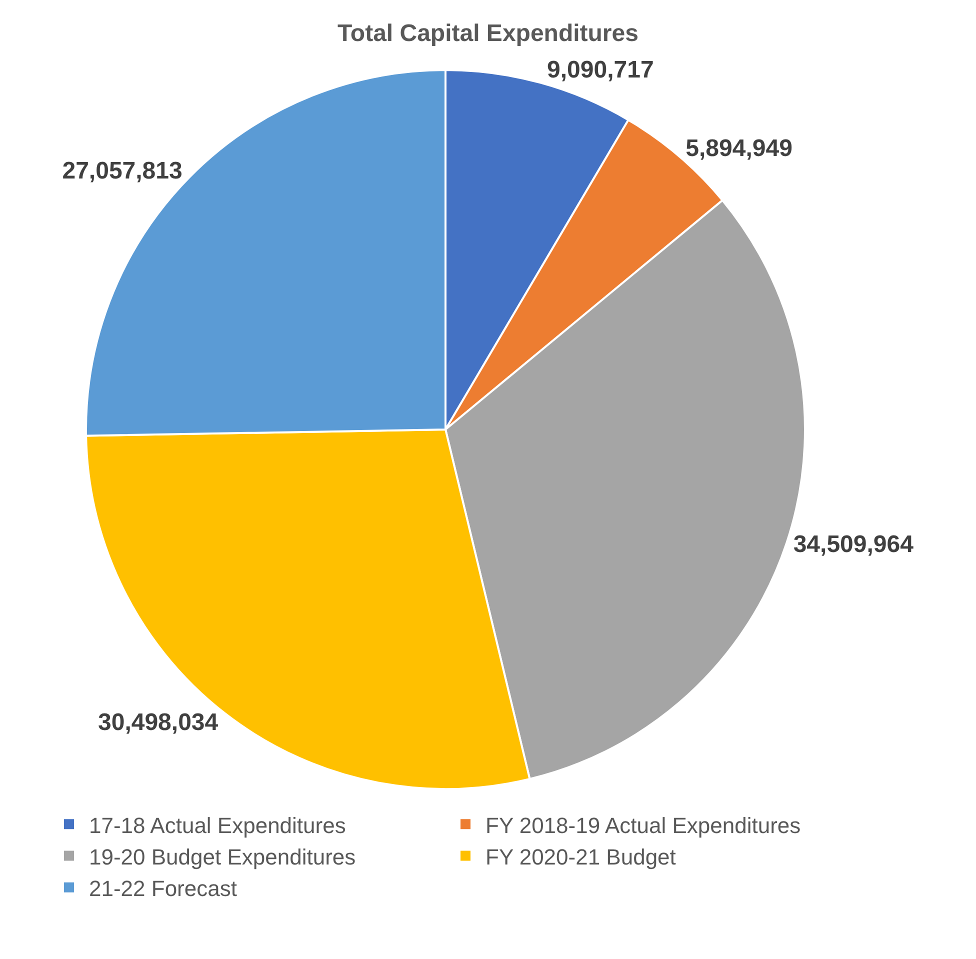 This screenshot has height=959, width=976. What do you see at coordinates (643, 825) in the screenshot?
I see `legend-label: FY 2018-19 Actual Expenditures` at bounding box center [643, 825].